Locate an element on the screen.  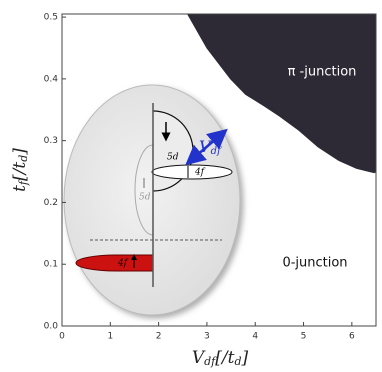
coupling-label: Vdf is located at coordinates (211, 147).